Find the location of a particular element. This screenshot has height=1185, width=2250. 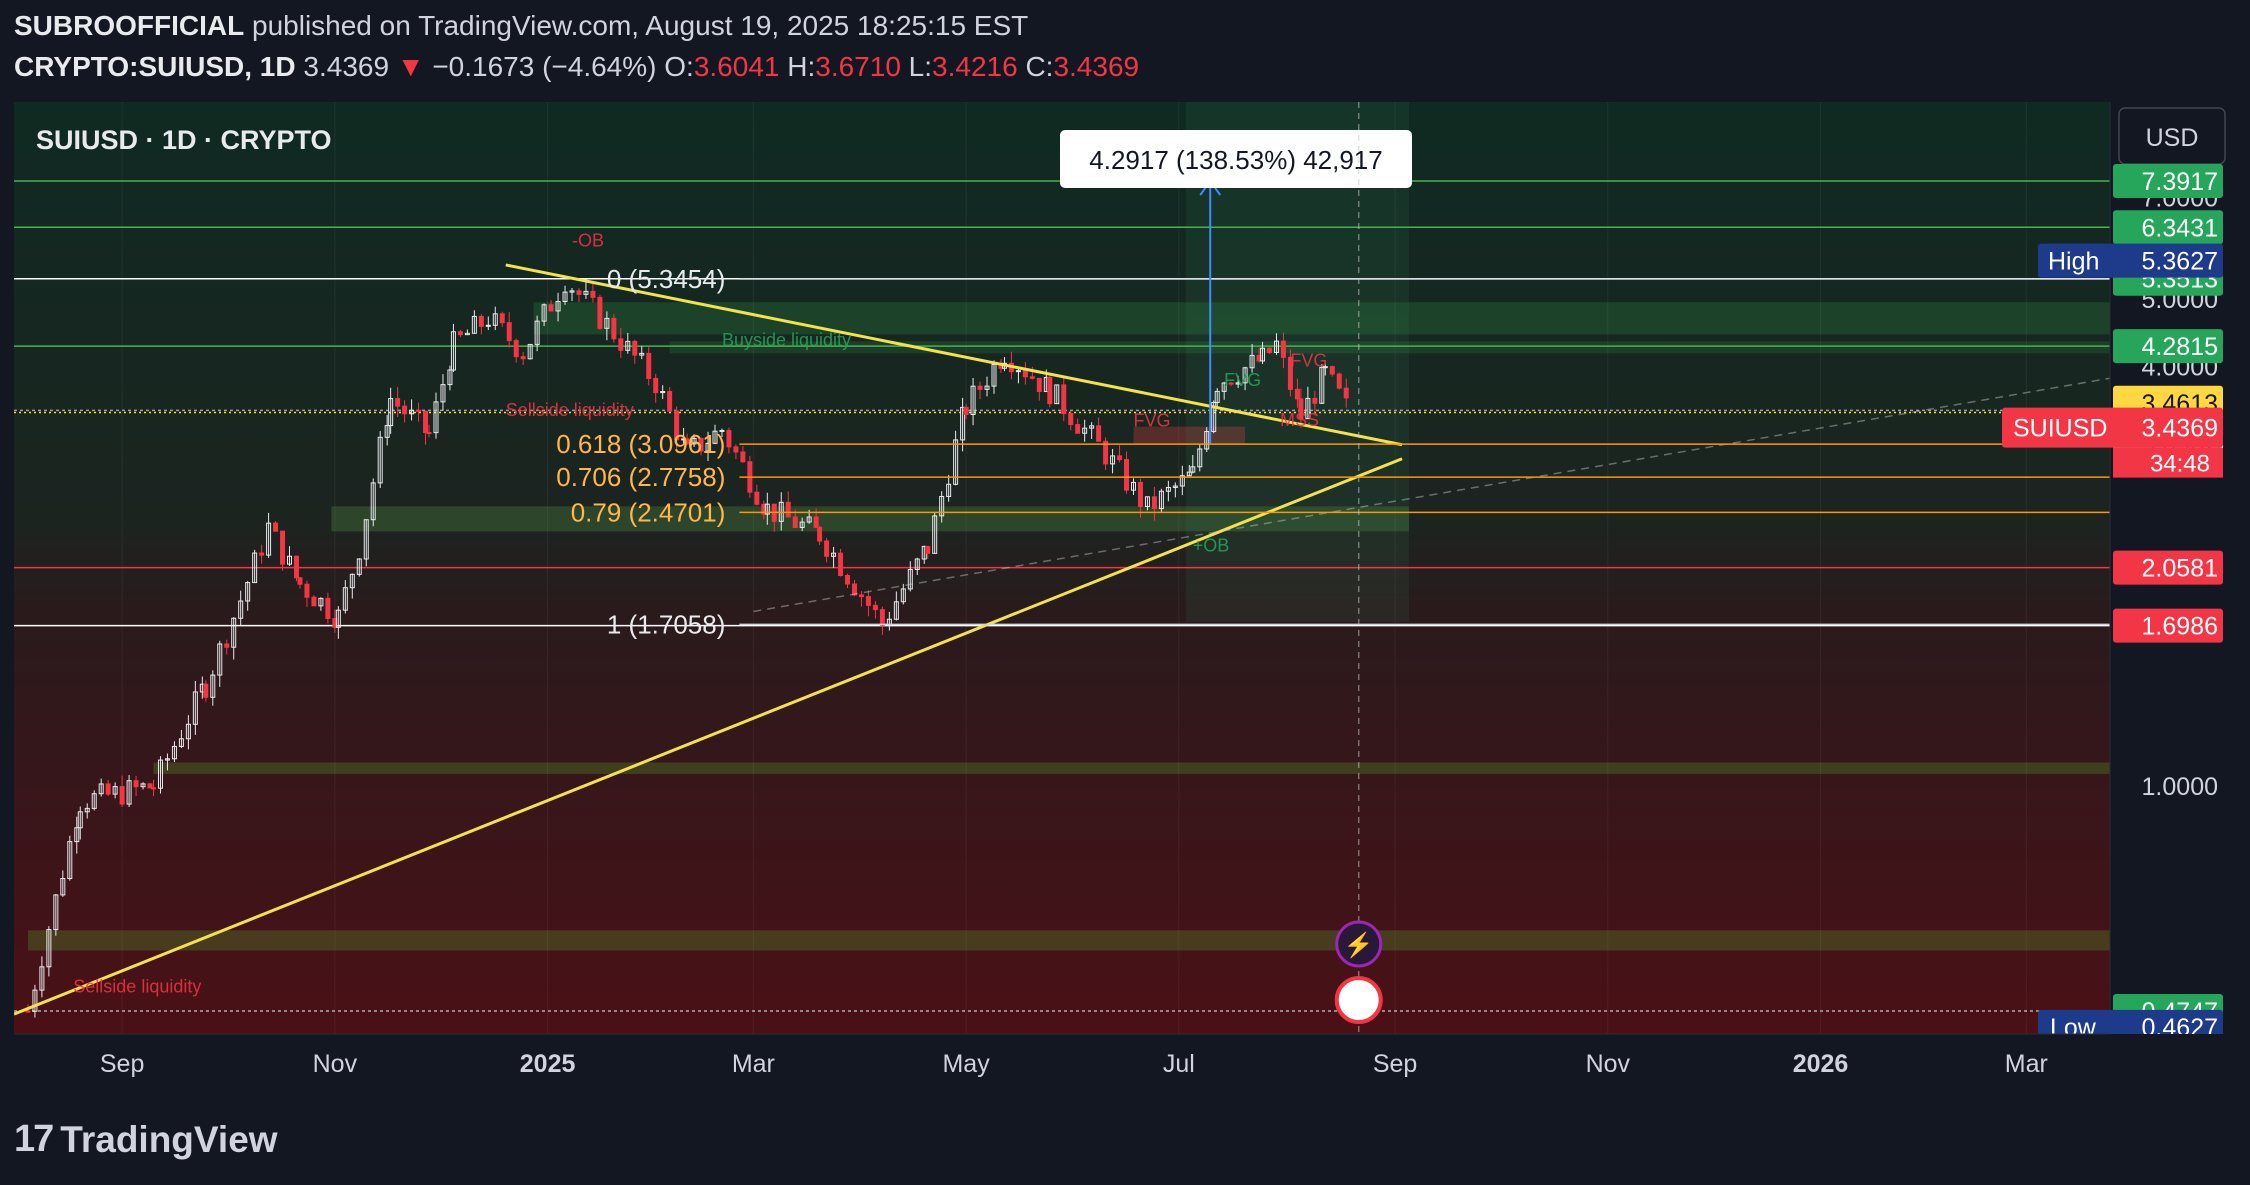

measure-label-text: 4.2917 (138.53%) 42,917 is located at coordinates (1235, 160).